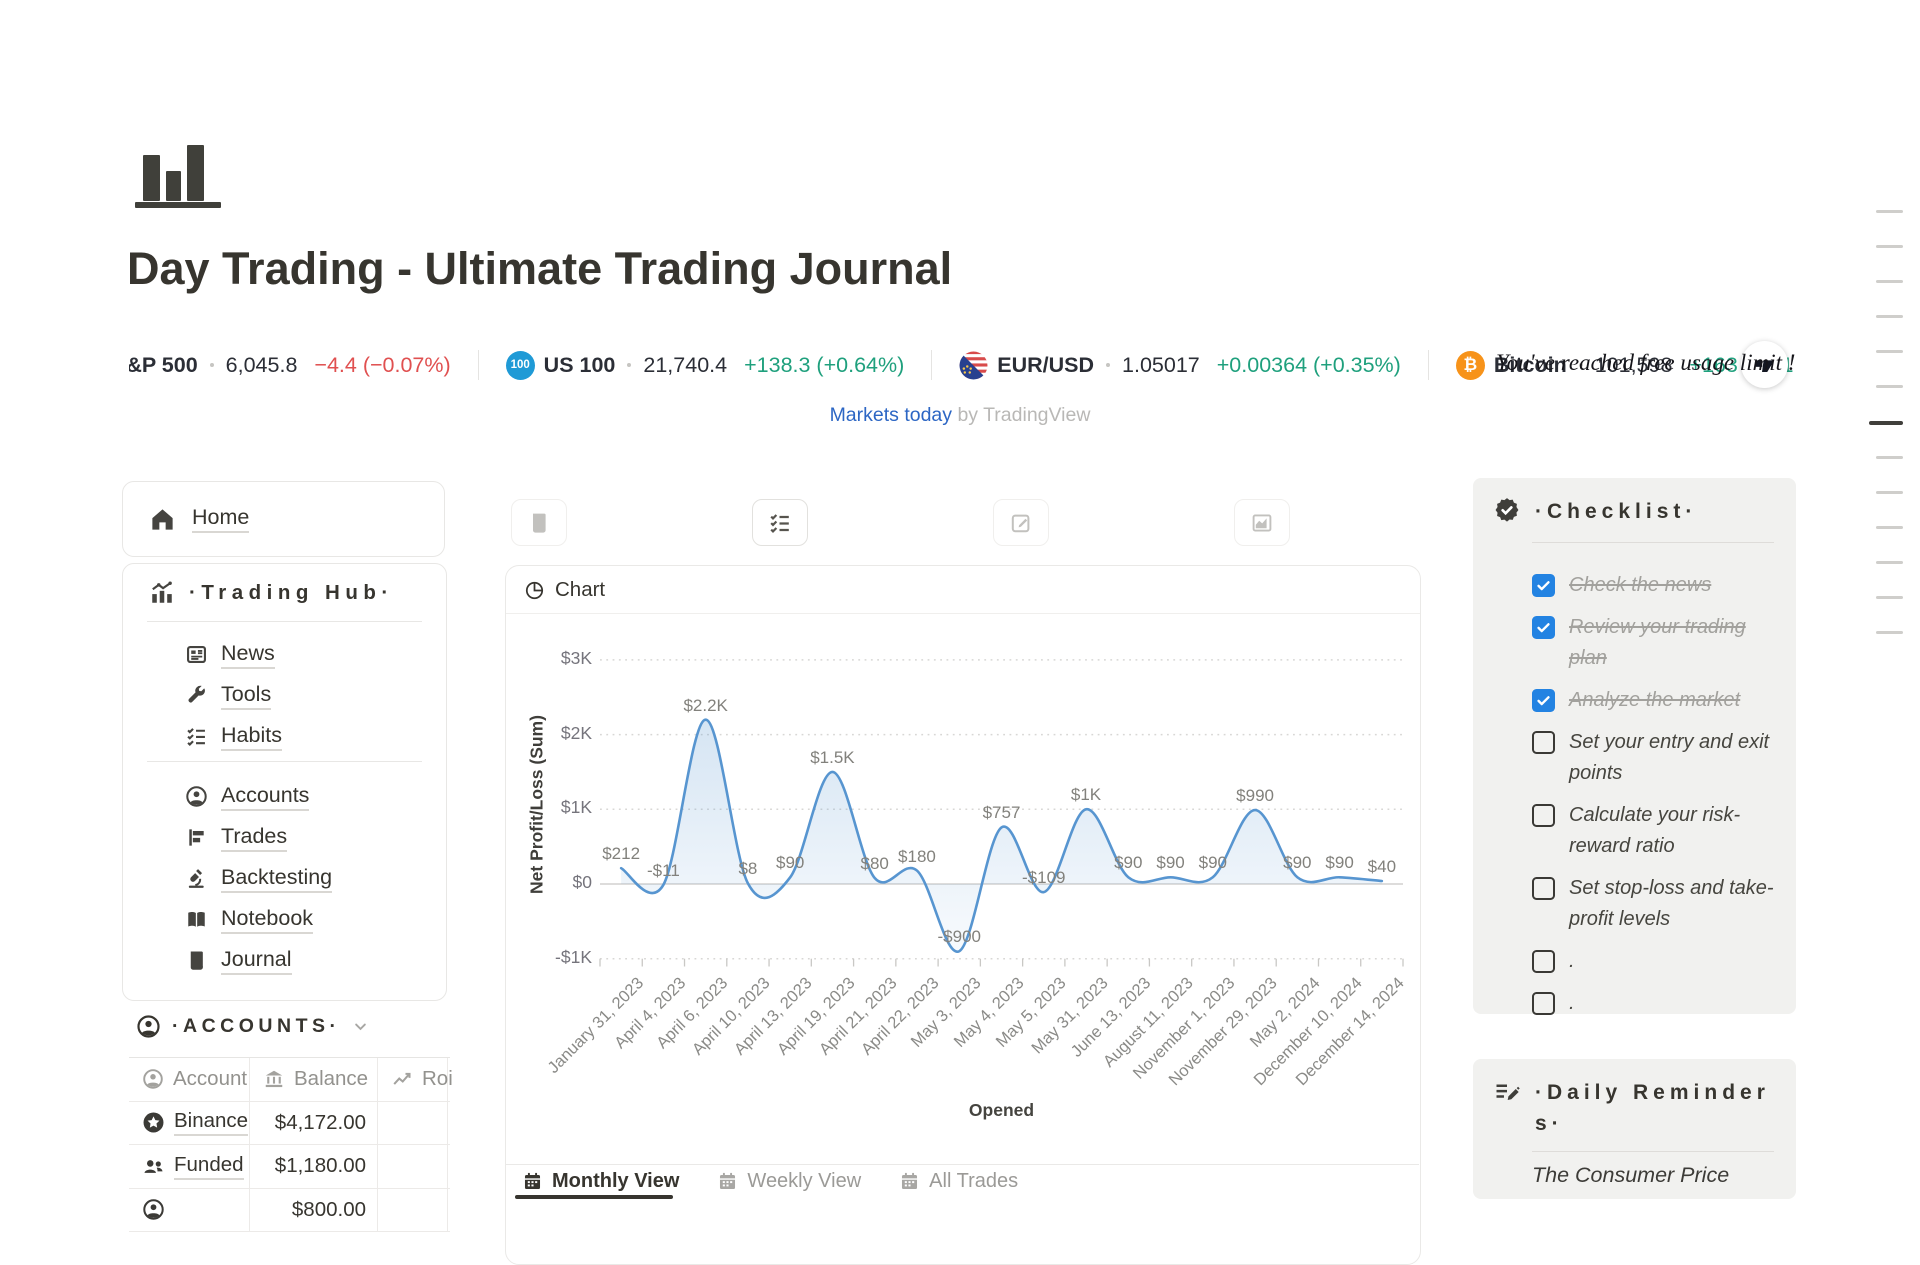 Image resolution: width=1920 pixels, height=1265 pixels. What do you see at coordinates (210, 1079) in the screenshot?
I see `column-header-label: Account` at bounding box center [210, 1079].